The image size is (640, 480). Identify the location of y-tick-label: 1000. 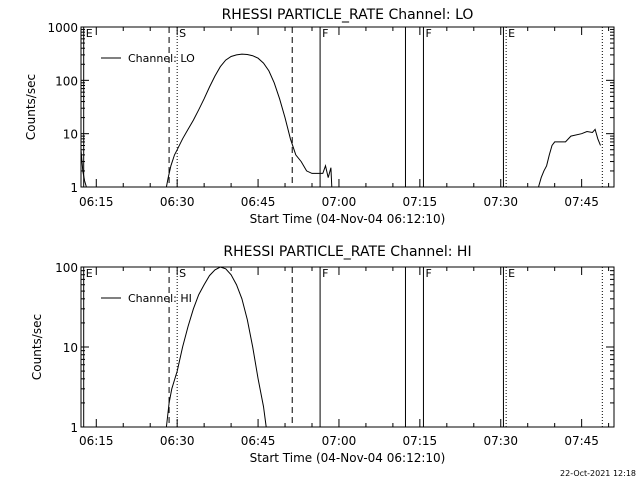
(62, 28).